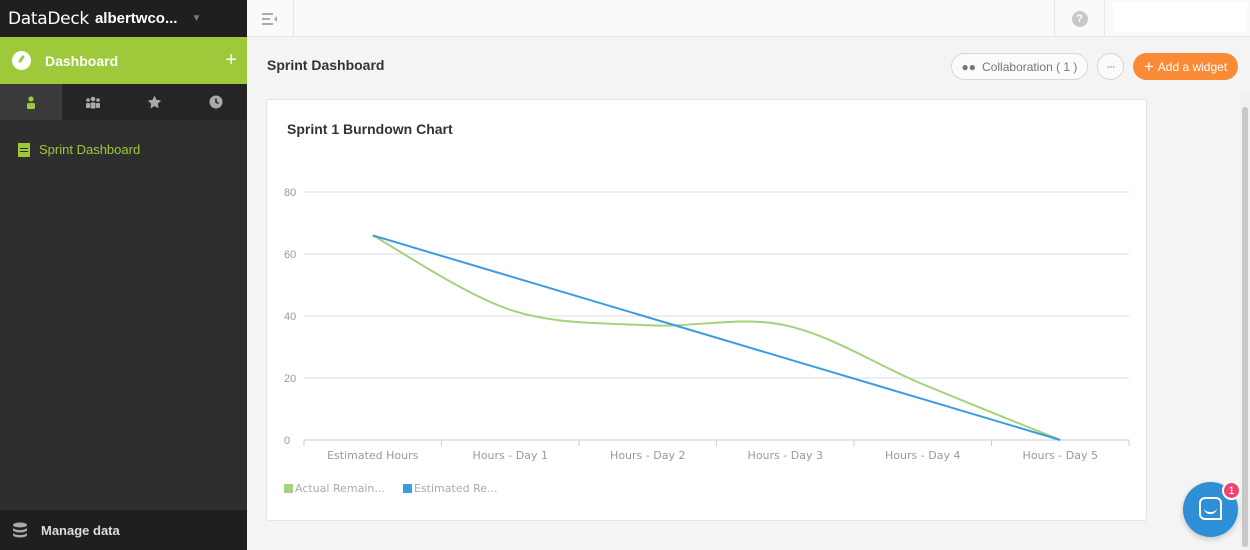 The height and width of the screenshot is (550, 1250). I want to click on top-bar-blank-area, so click(1180, 17).